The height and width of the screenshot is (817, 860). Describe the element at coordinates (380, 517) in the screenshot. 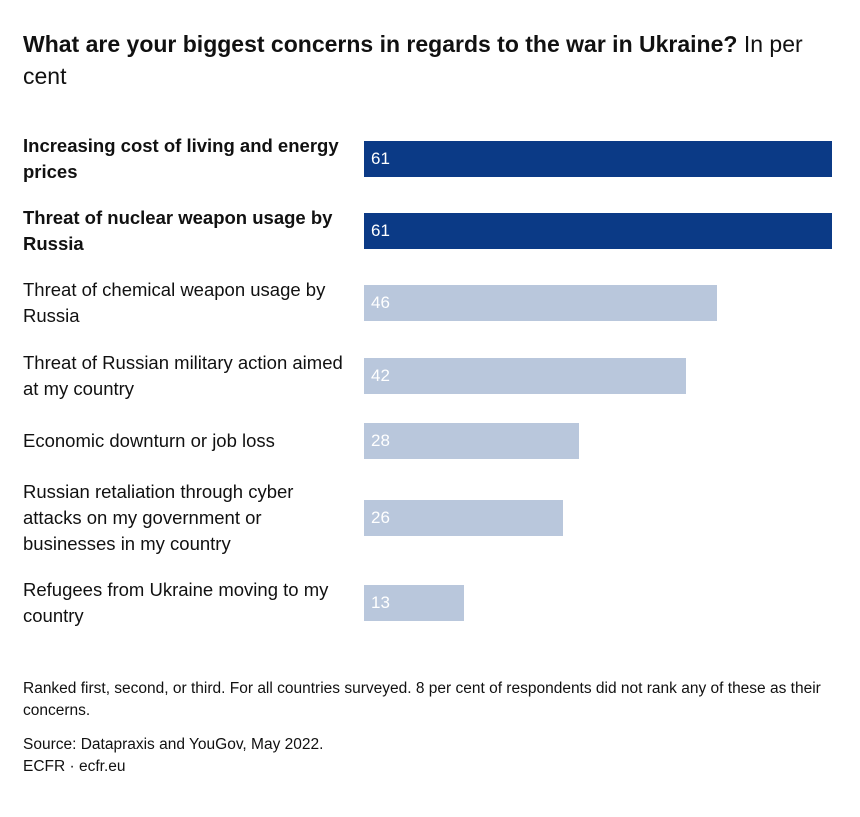

I see `value-label: 26` at that location.